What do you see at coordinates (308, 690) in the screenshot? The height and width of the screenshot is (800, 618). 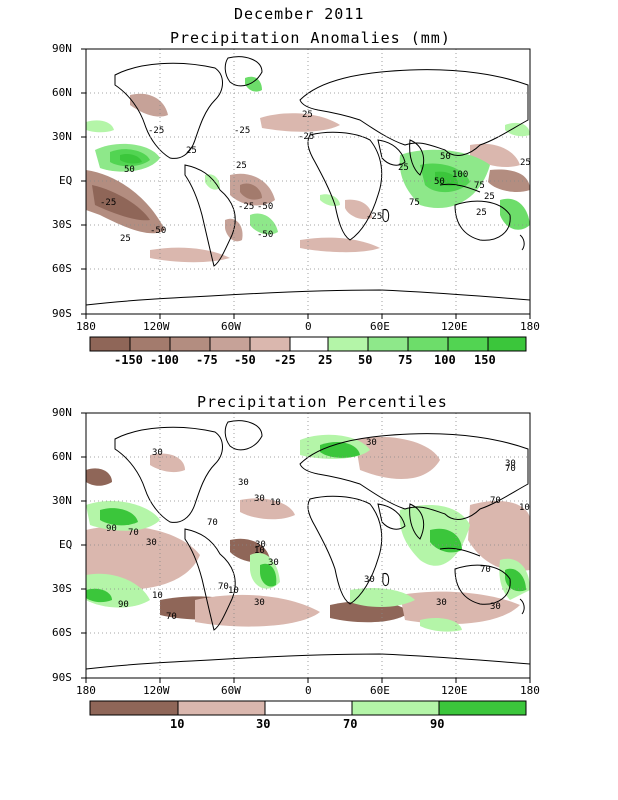 I see `bottom-lon-label: 0` at bounding box center [308, 690].